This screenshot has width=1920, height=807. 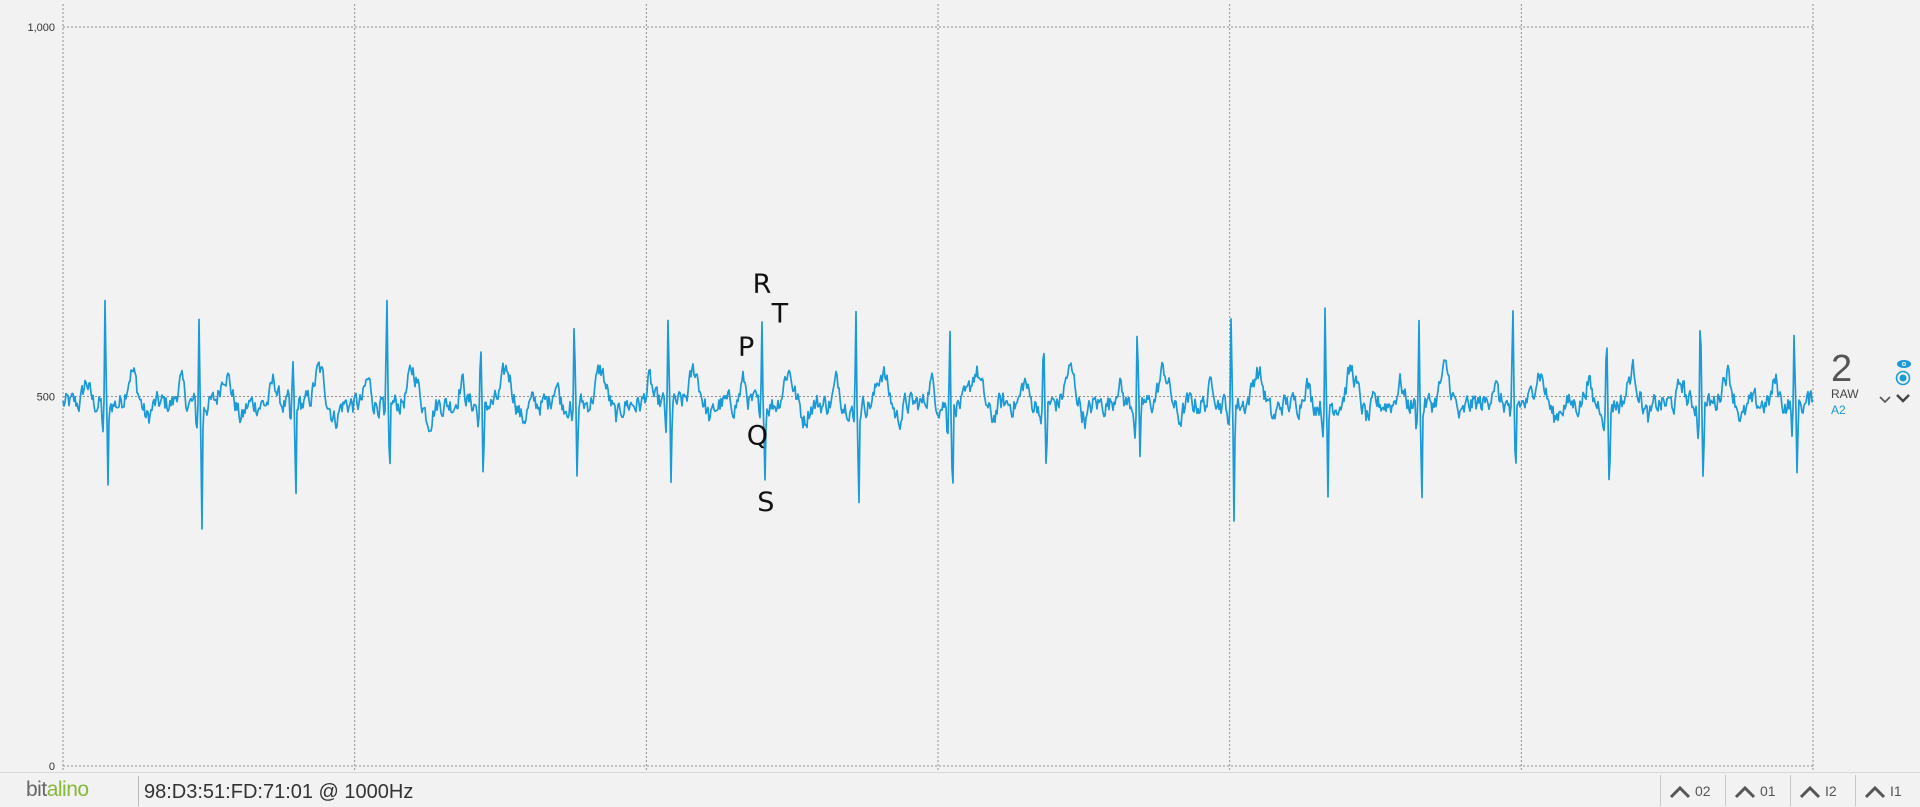 I want to click on tab-i2: I2, so click(x=1822, y=790).